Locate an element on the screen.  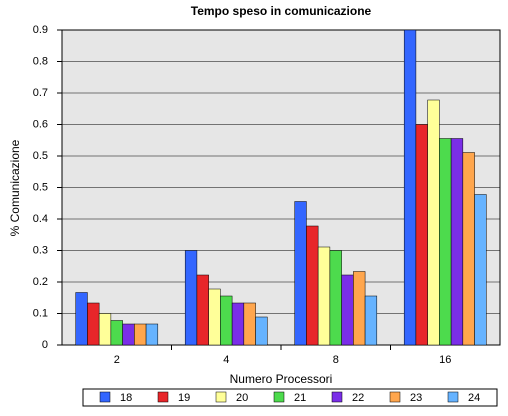
y-tick-label: 0.9 is located at coordinates (40, 30).